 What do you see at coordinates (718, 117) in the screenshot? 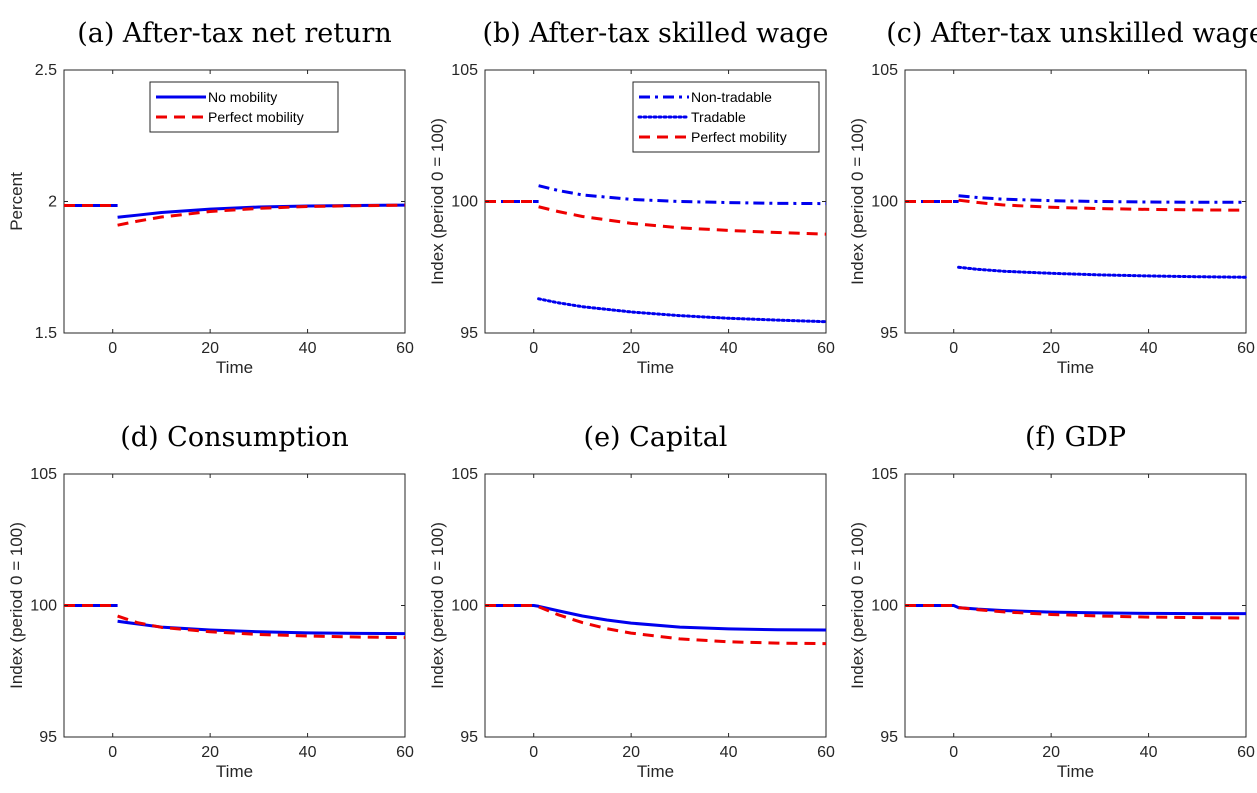
I see `legend-label: Tradable` at bounding box center [718, 117].